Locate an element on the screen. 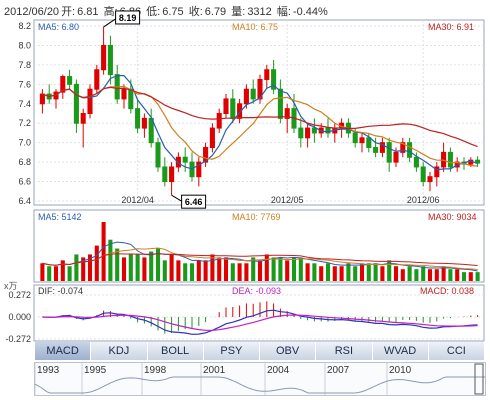 This screenshot has width=490, height=400. volume-ma5-label: MA5: 5142 is located at coordinates (60, 217).